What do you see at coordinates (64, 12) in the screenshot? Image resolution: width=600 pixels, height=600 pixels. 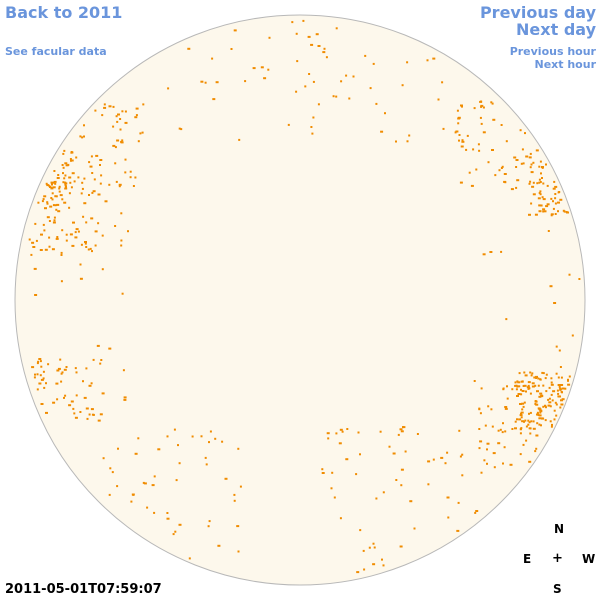 I see `back-to-year-link: Back to 2011` at bounding box center [64, 12].